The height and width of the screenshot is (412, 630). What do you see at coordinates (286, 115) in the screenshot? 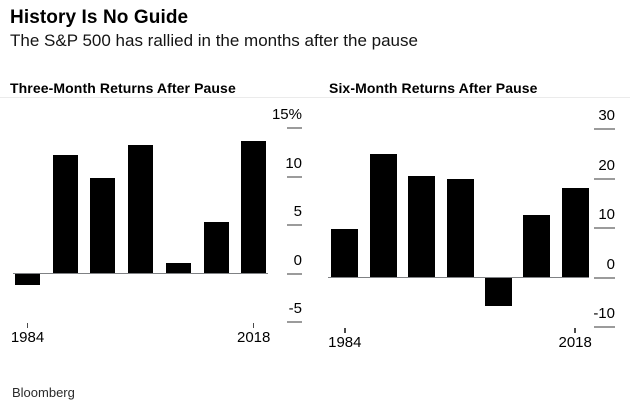
I see `y-axis-label: 15%` at bounding box center [286, 115].